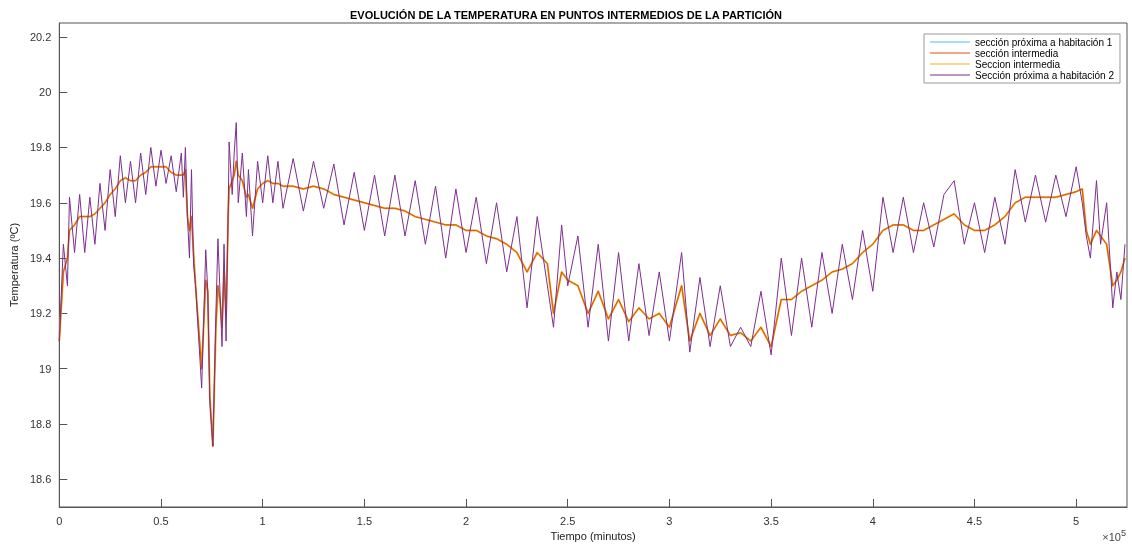 The image size is (1132, 549). I want to click on x-tick-label: 4, so click(872, 520).